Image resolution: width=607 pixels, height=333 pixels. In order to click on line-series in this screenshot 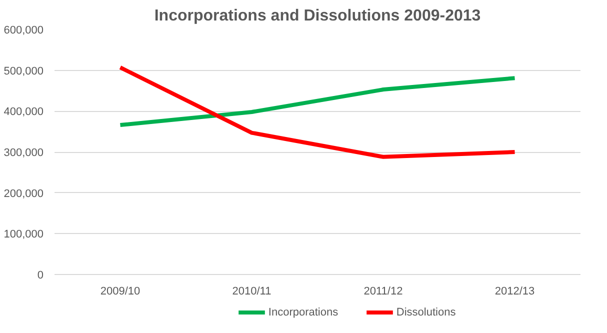, I will do `click(317, 102)`.